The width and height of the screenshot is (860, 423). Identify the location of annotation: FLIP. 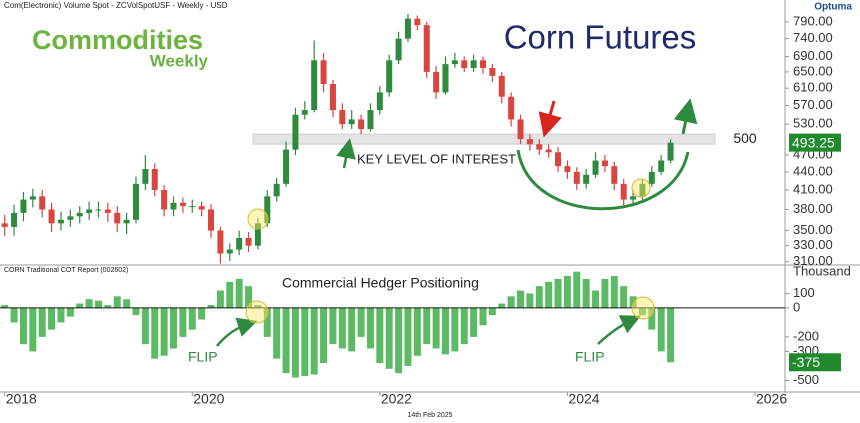
(590, 357).